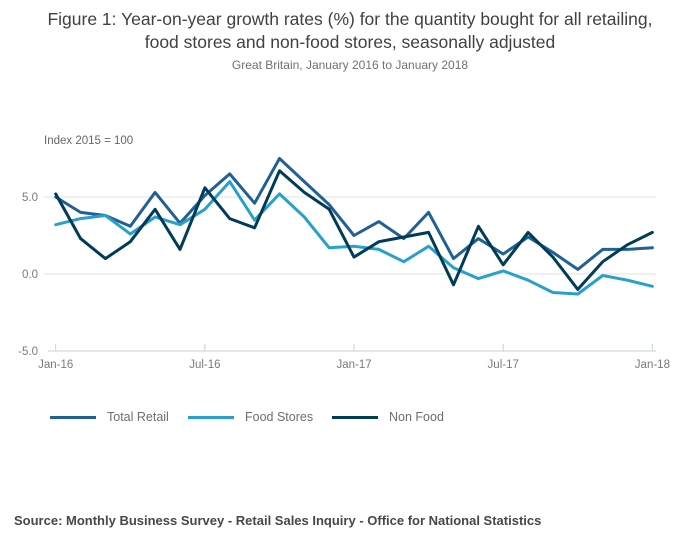 The image size is (700, 549). I want to click on total-retail-line-swatch, so click(73, 417).